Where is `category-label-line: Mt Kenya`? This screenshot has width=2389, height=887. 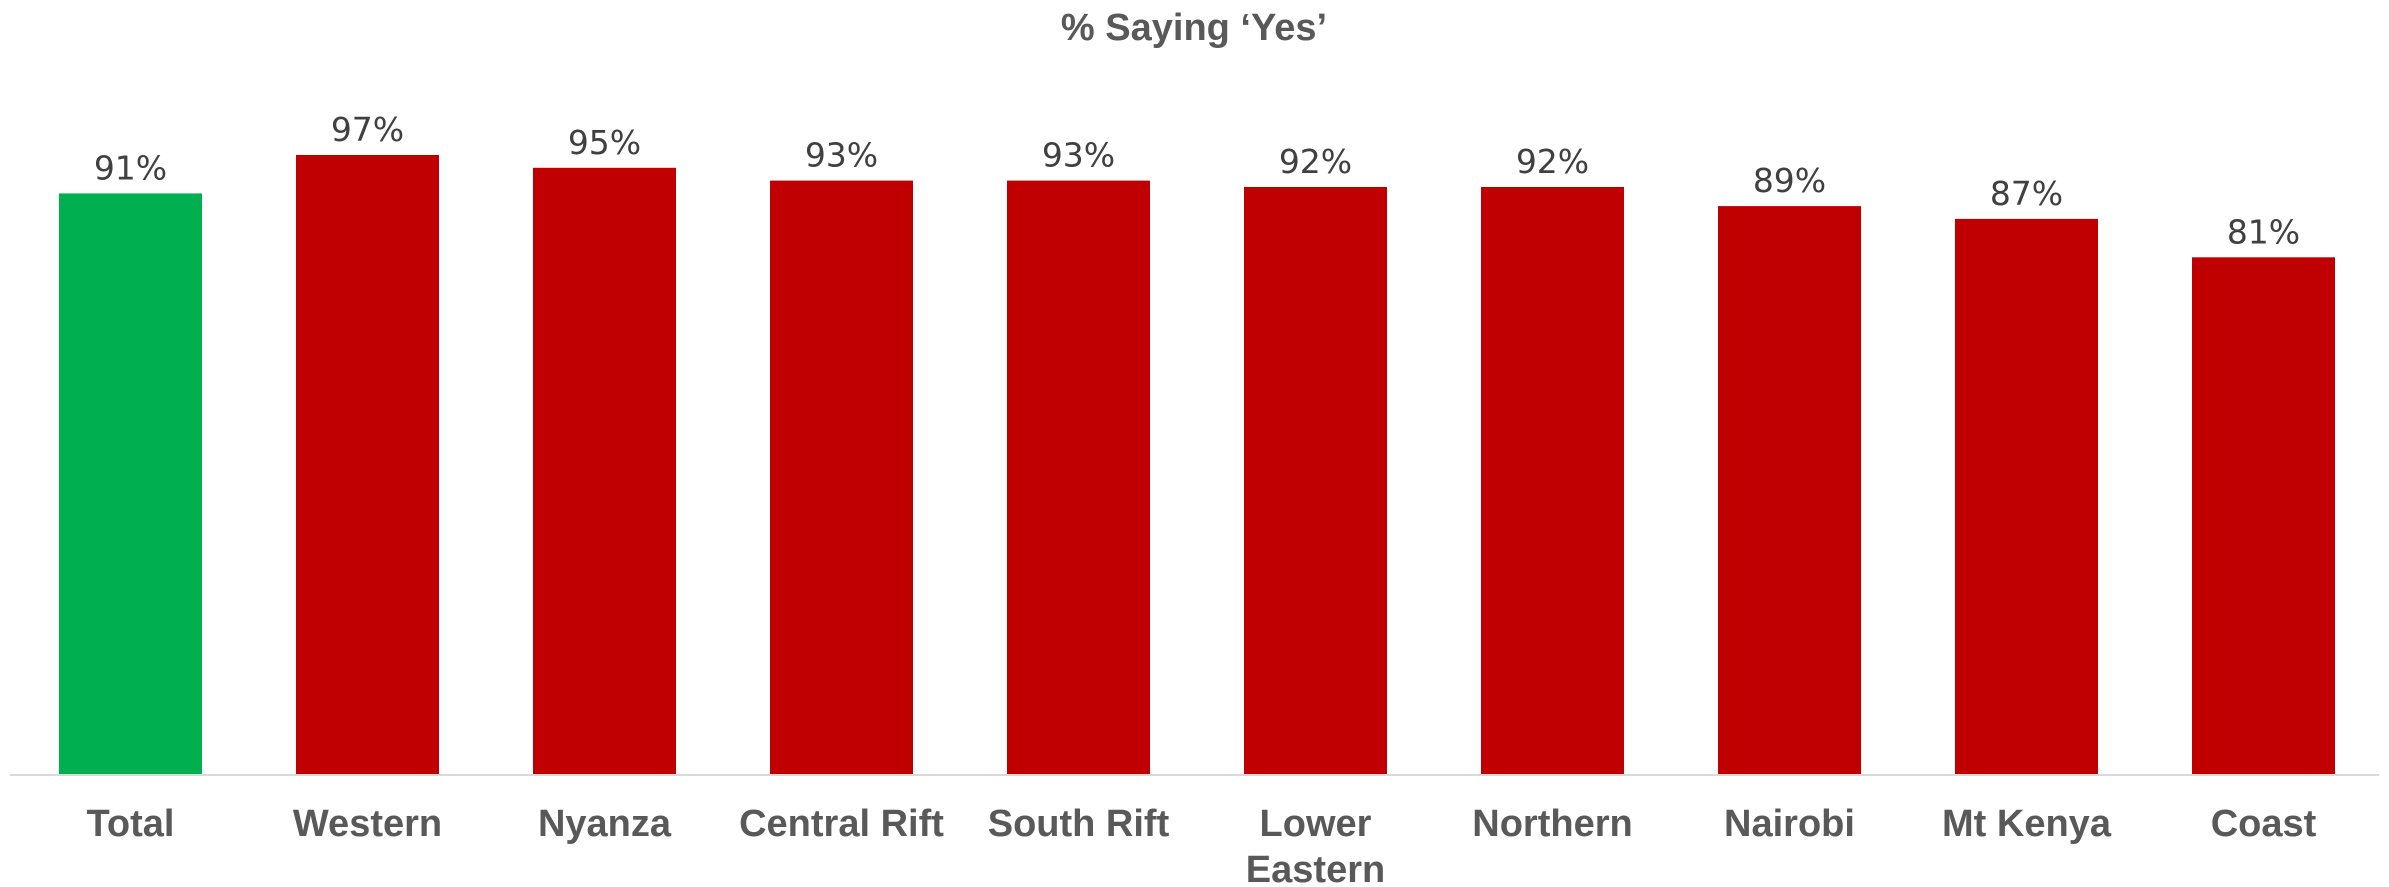
category-label-line: Mt Kenya is located at coordinates (2027, 824).